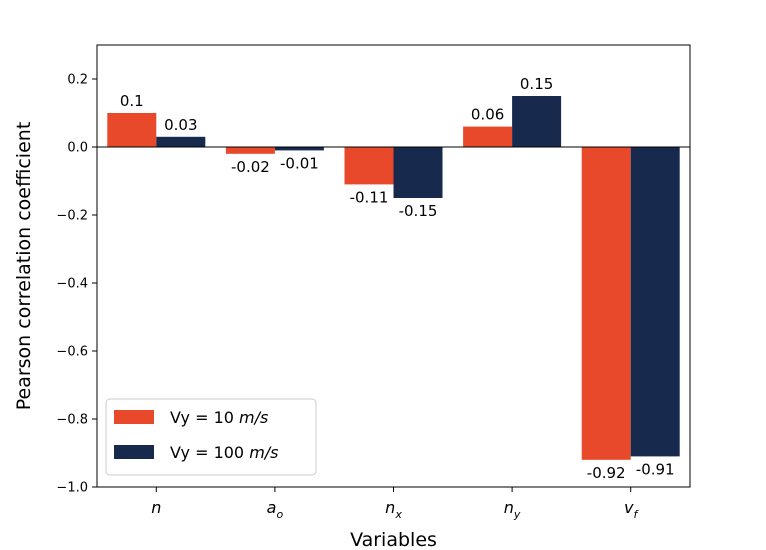 This screenshot has width=766, height=550. I want to click on y-tick-label: −0.6, so click(72, 352).